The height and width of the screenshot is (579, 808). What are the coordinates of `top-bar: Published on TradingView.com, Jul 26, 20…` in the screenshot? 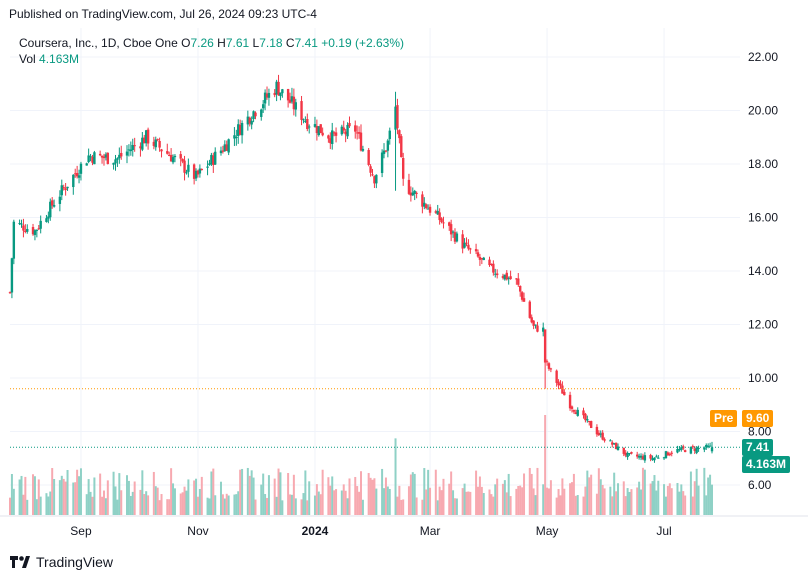 It's located at (404, 14).